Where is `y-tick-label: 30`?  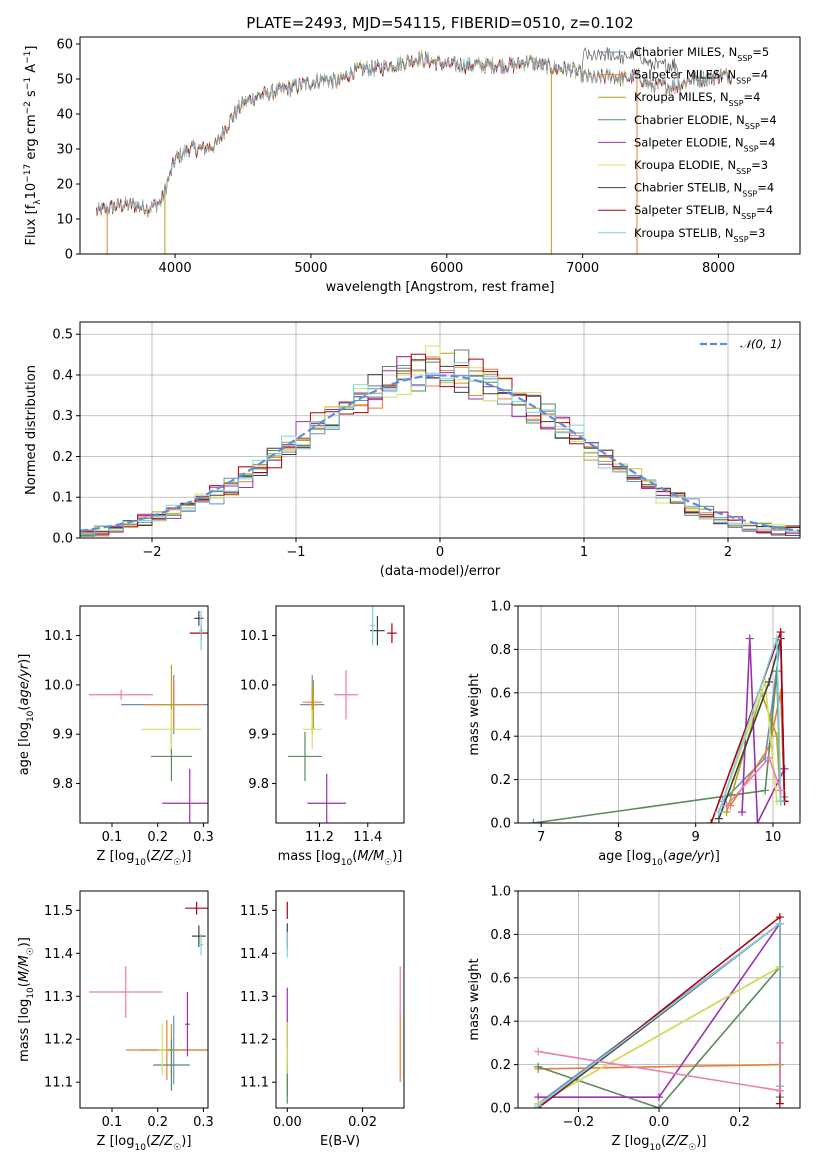 y-tick-label: 30 is located at coordinates (64, 150).